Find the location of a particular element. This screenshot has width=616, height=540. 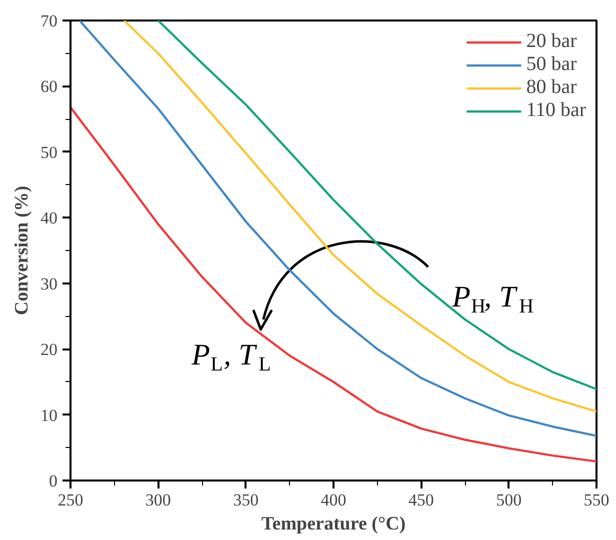

y-tick-label: 60 is located at coordinates (49, 86).